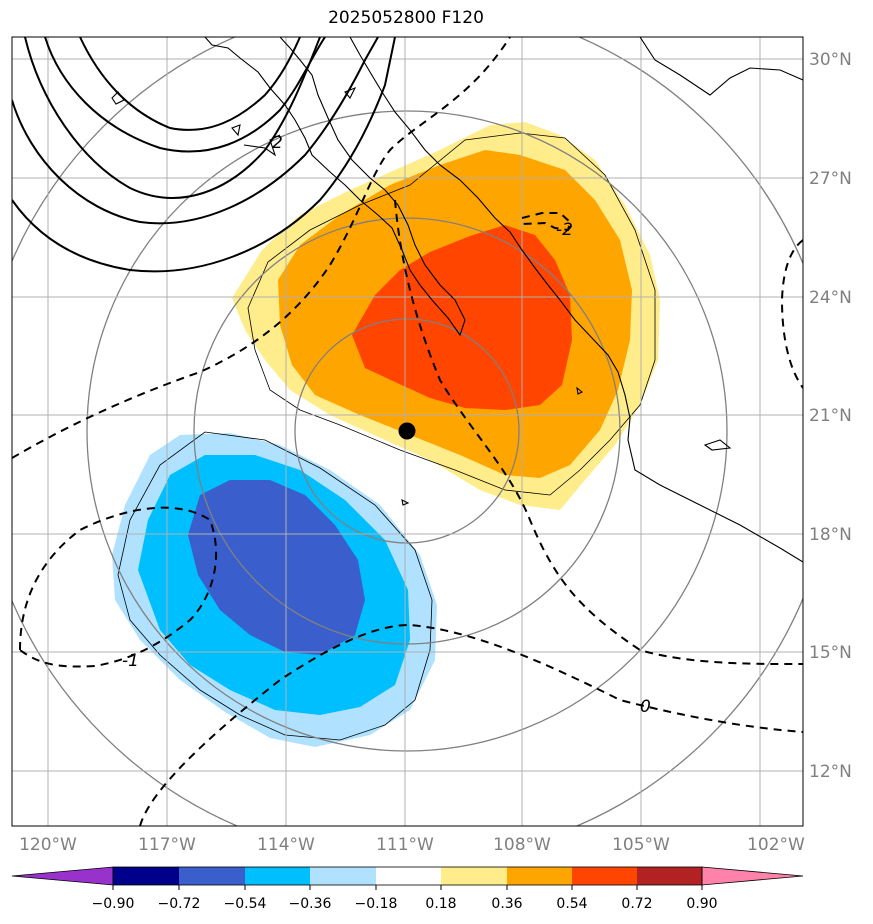 Image resolution: width=873 pixels, height=924 pixels. Describe the element at coordinates (179, 904) in the screenshot. I see `colorbar-tick-label: −0.72` at that location.